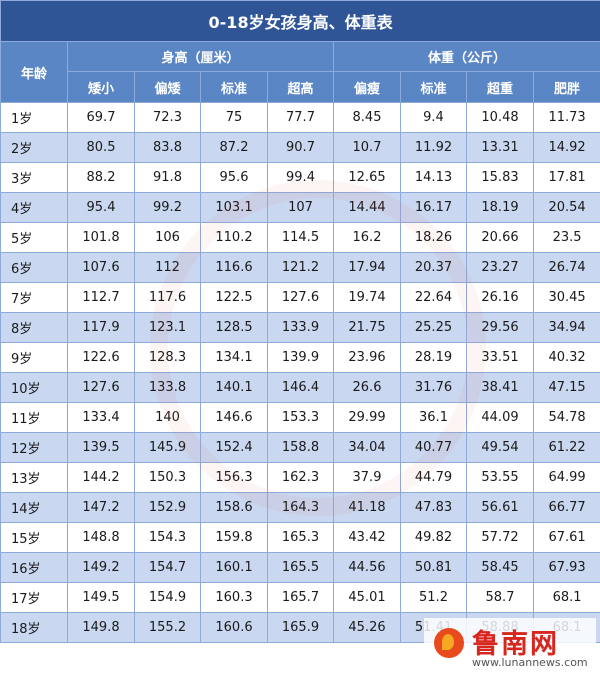  What do you see at coordinates (300, 21) in the screenshot?
I see `table-title: 0-18岁女孩身高、体重表` at bounding box center [300, 21].